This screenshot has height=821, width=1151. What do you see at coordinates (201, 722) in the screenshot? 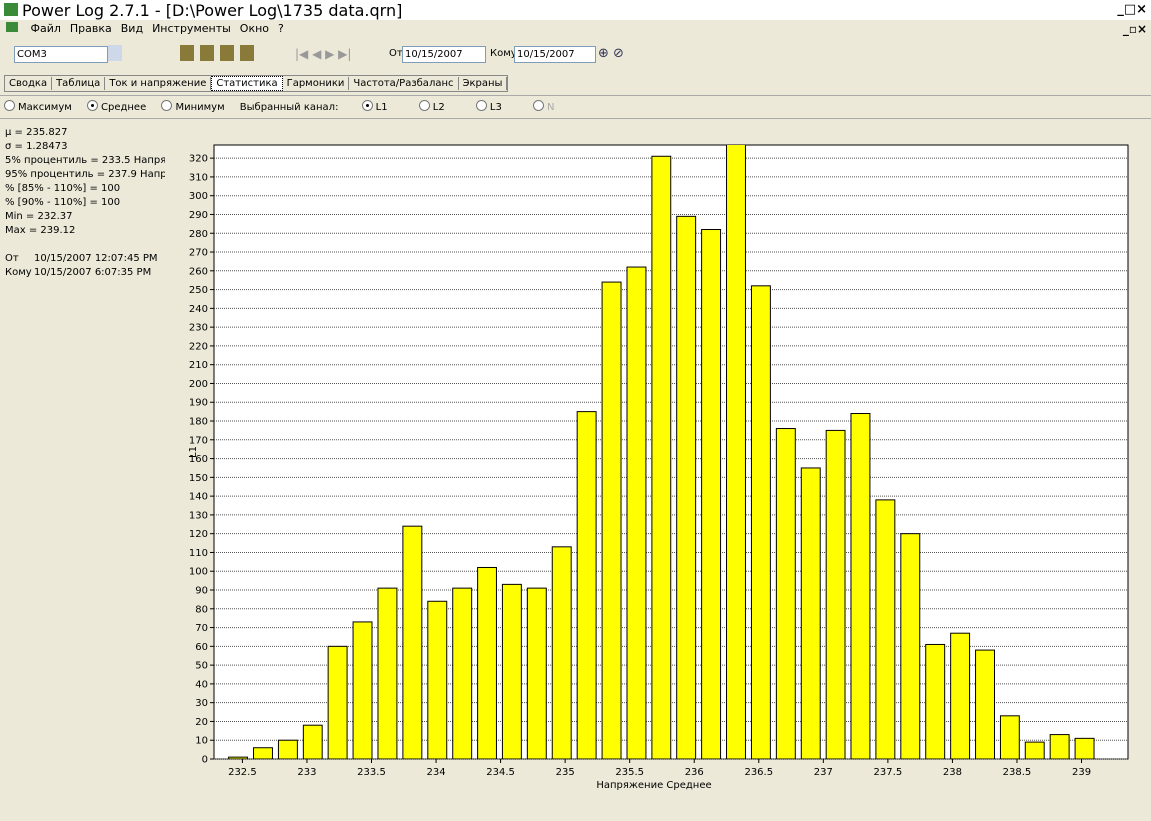
I see `y-tick-label: 20` at bounding box center [201, 722].